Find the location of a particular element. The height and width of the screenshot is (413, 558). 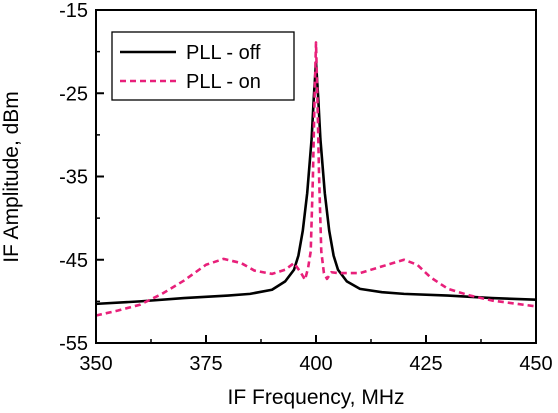

y-tick-label: -35 is located at coordinates (73, 178).